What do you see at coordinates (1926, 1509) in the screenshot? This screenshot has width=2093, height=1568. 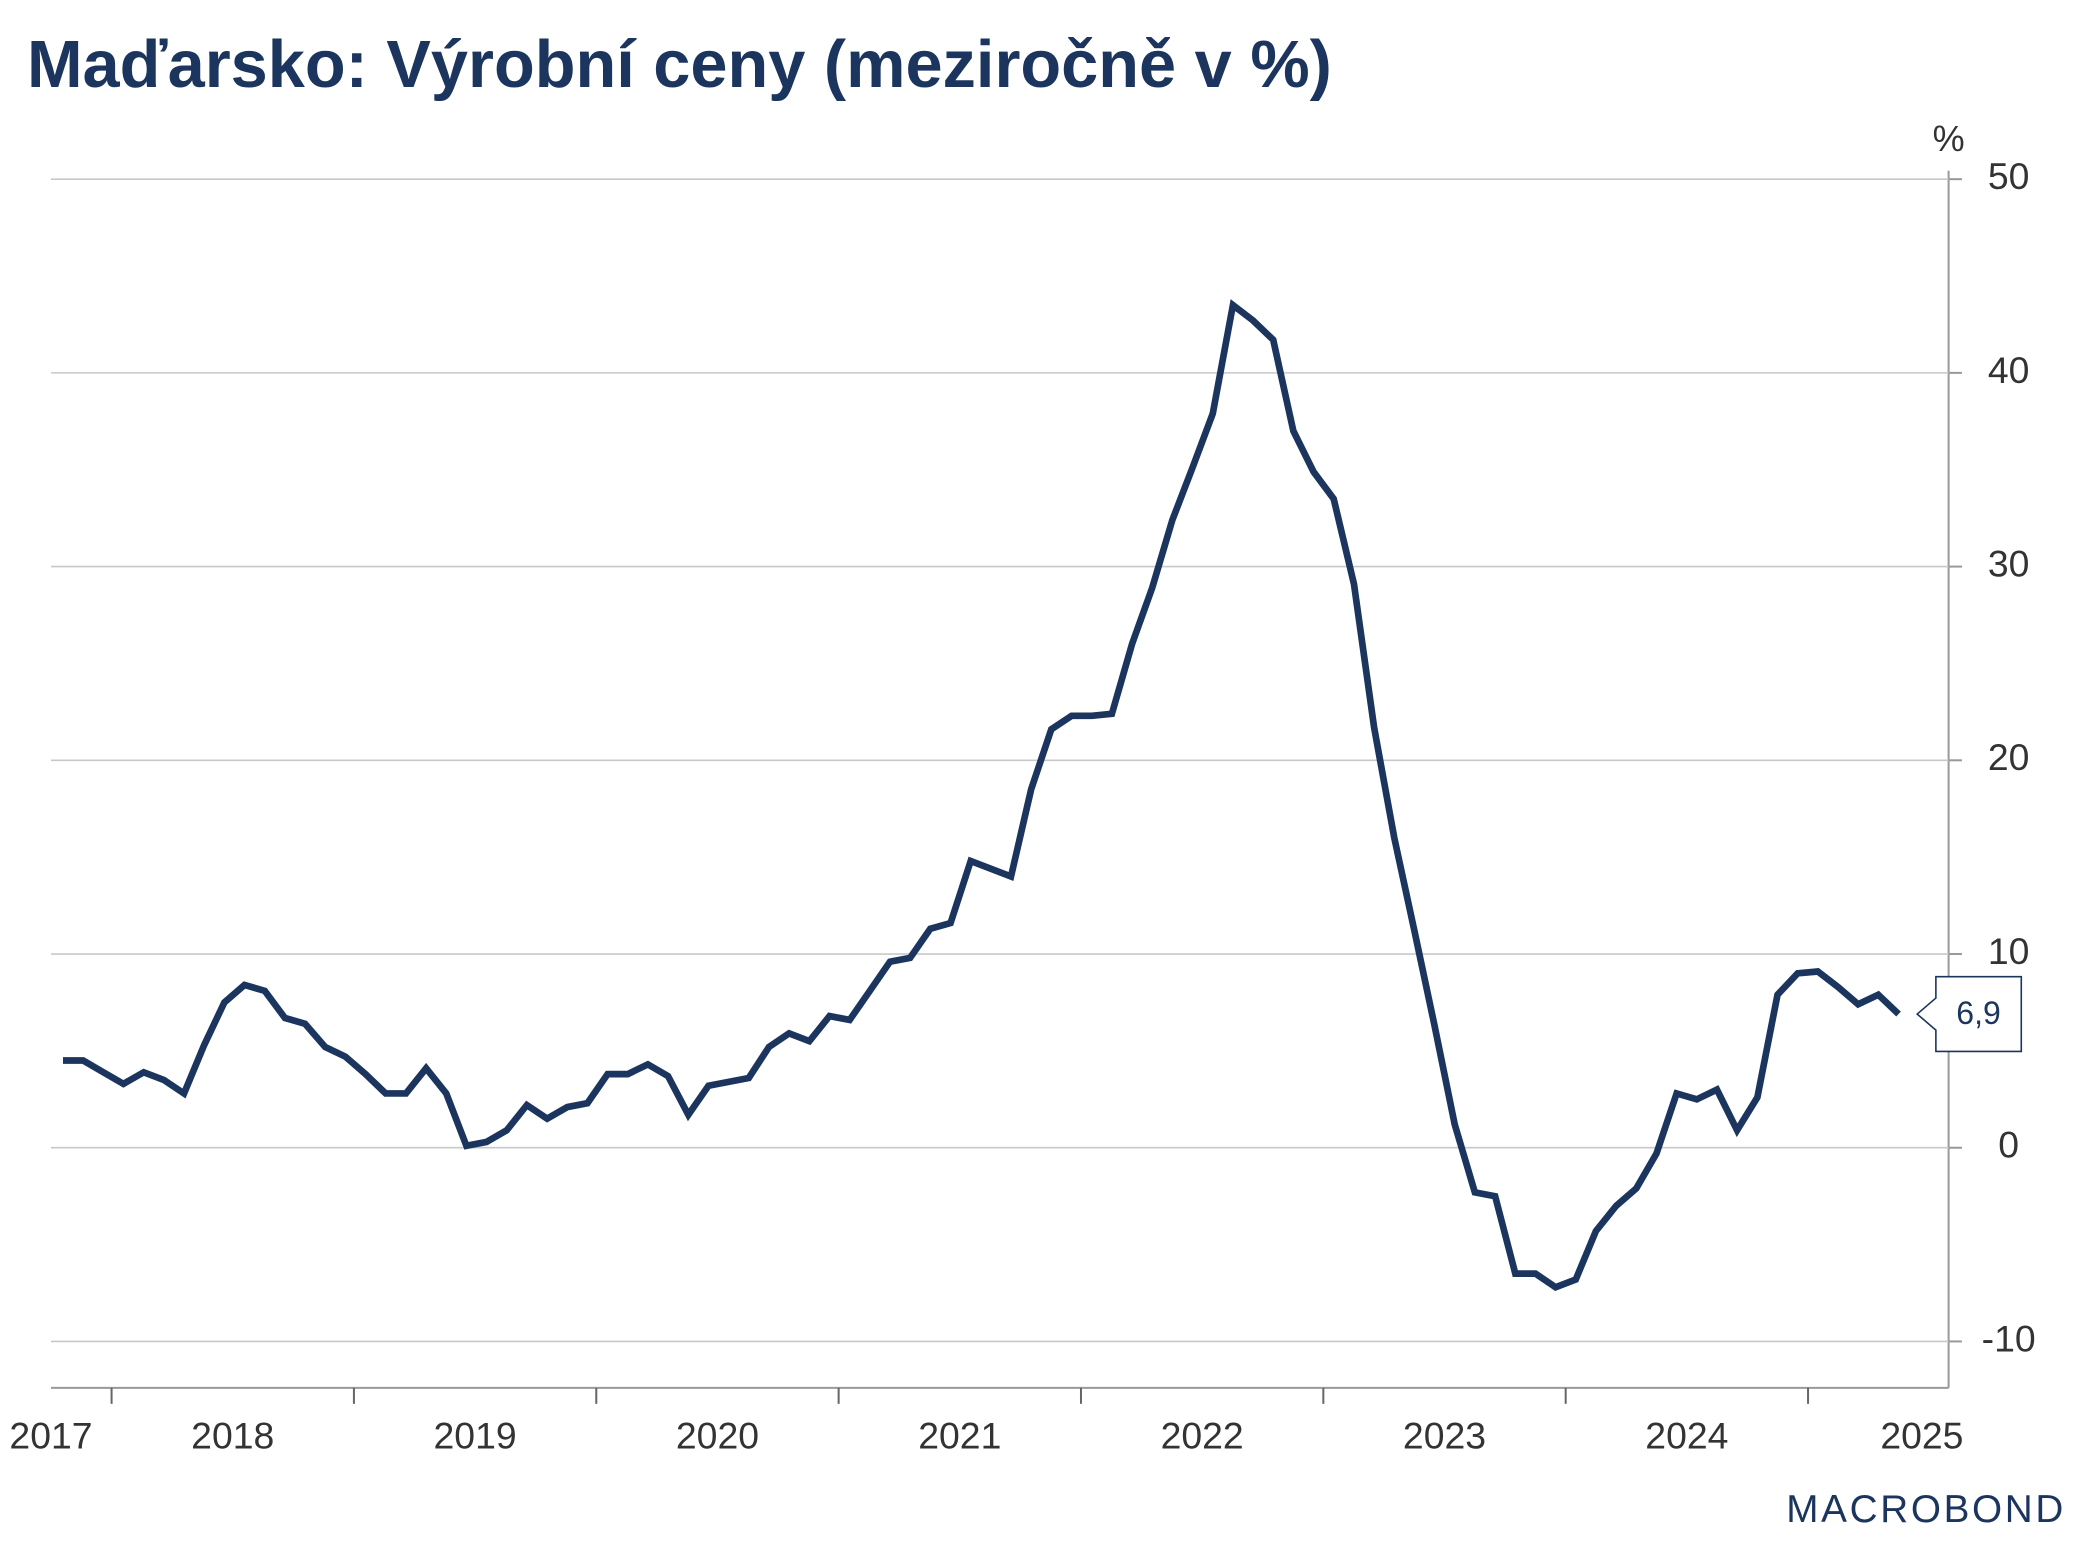 I see `source-logo: MACROBOND` at bounding box center [1926, 1509].